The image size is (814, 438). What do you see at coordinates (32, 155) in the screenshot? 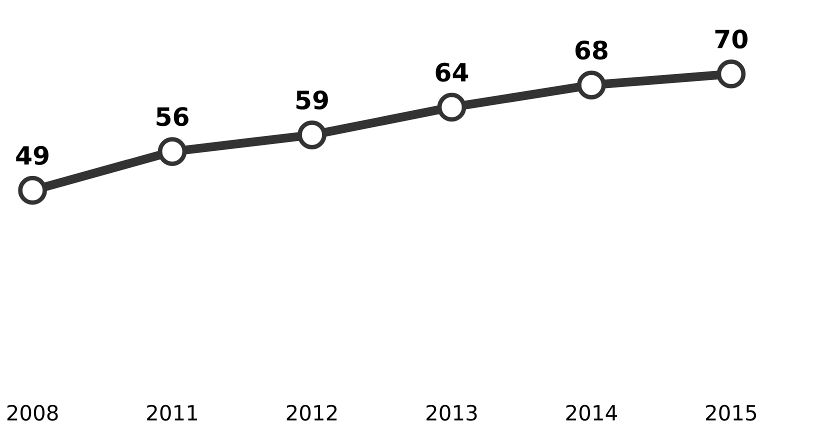
I see `data-label: 49` at bounding box center [32, 155].